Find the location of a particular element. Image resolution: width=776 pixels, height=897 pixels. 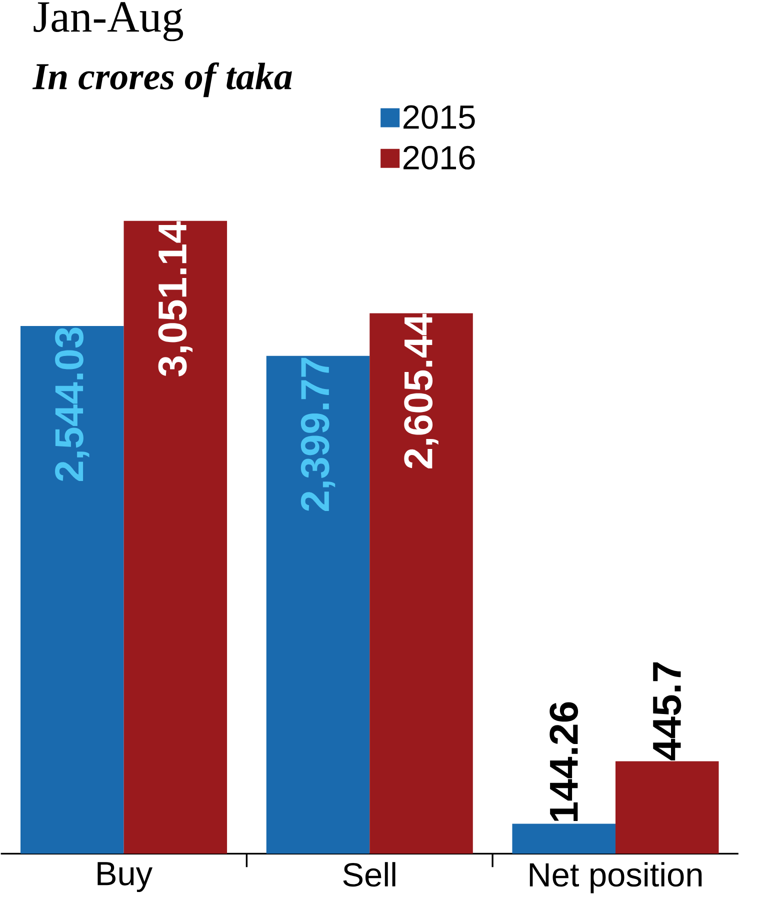

chart-title: Jan-Aug is located at coordinates (108, 22).